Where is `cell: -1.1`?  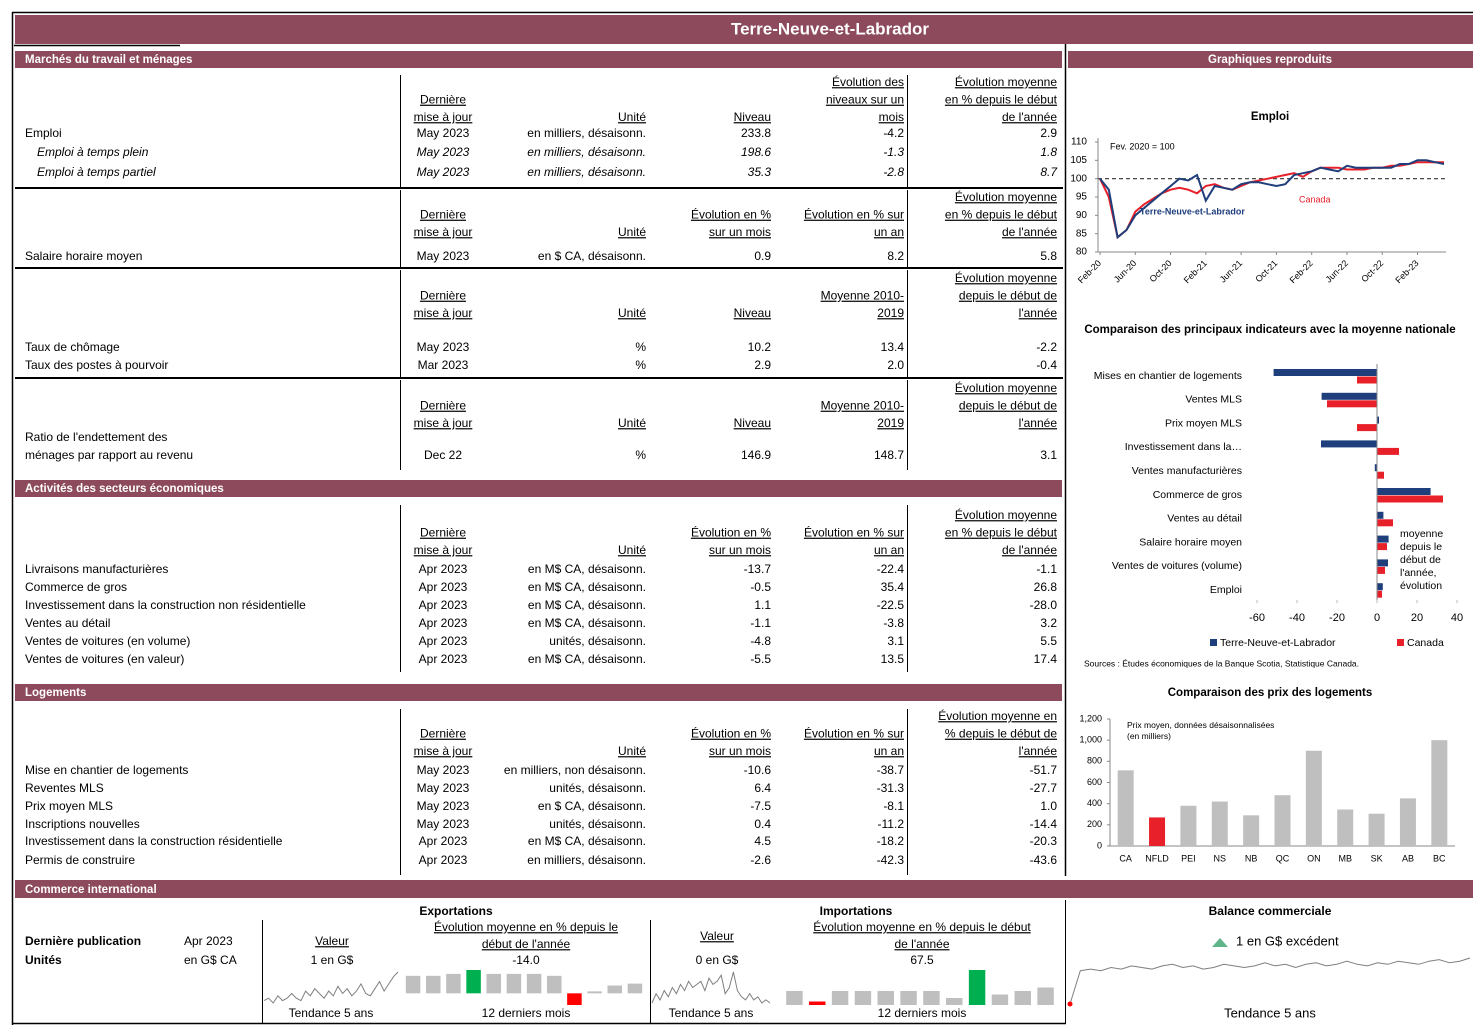
cell: -1.1 is located at coordinates (760, 623).